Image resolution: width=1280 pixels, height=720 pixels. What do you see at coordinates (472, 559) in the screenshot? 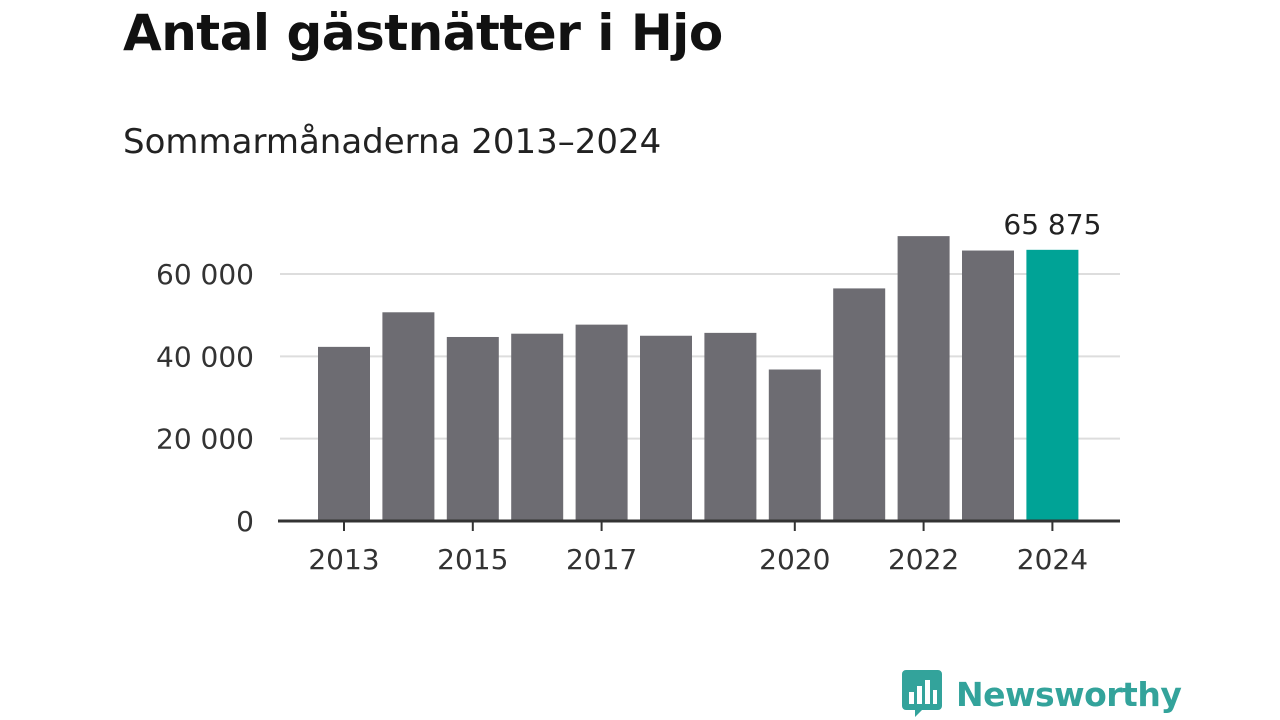
I see `x-tick-label: 2015` at bounding box center [472, 559].